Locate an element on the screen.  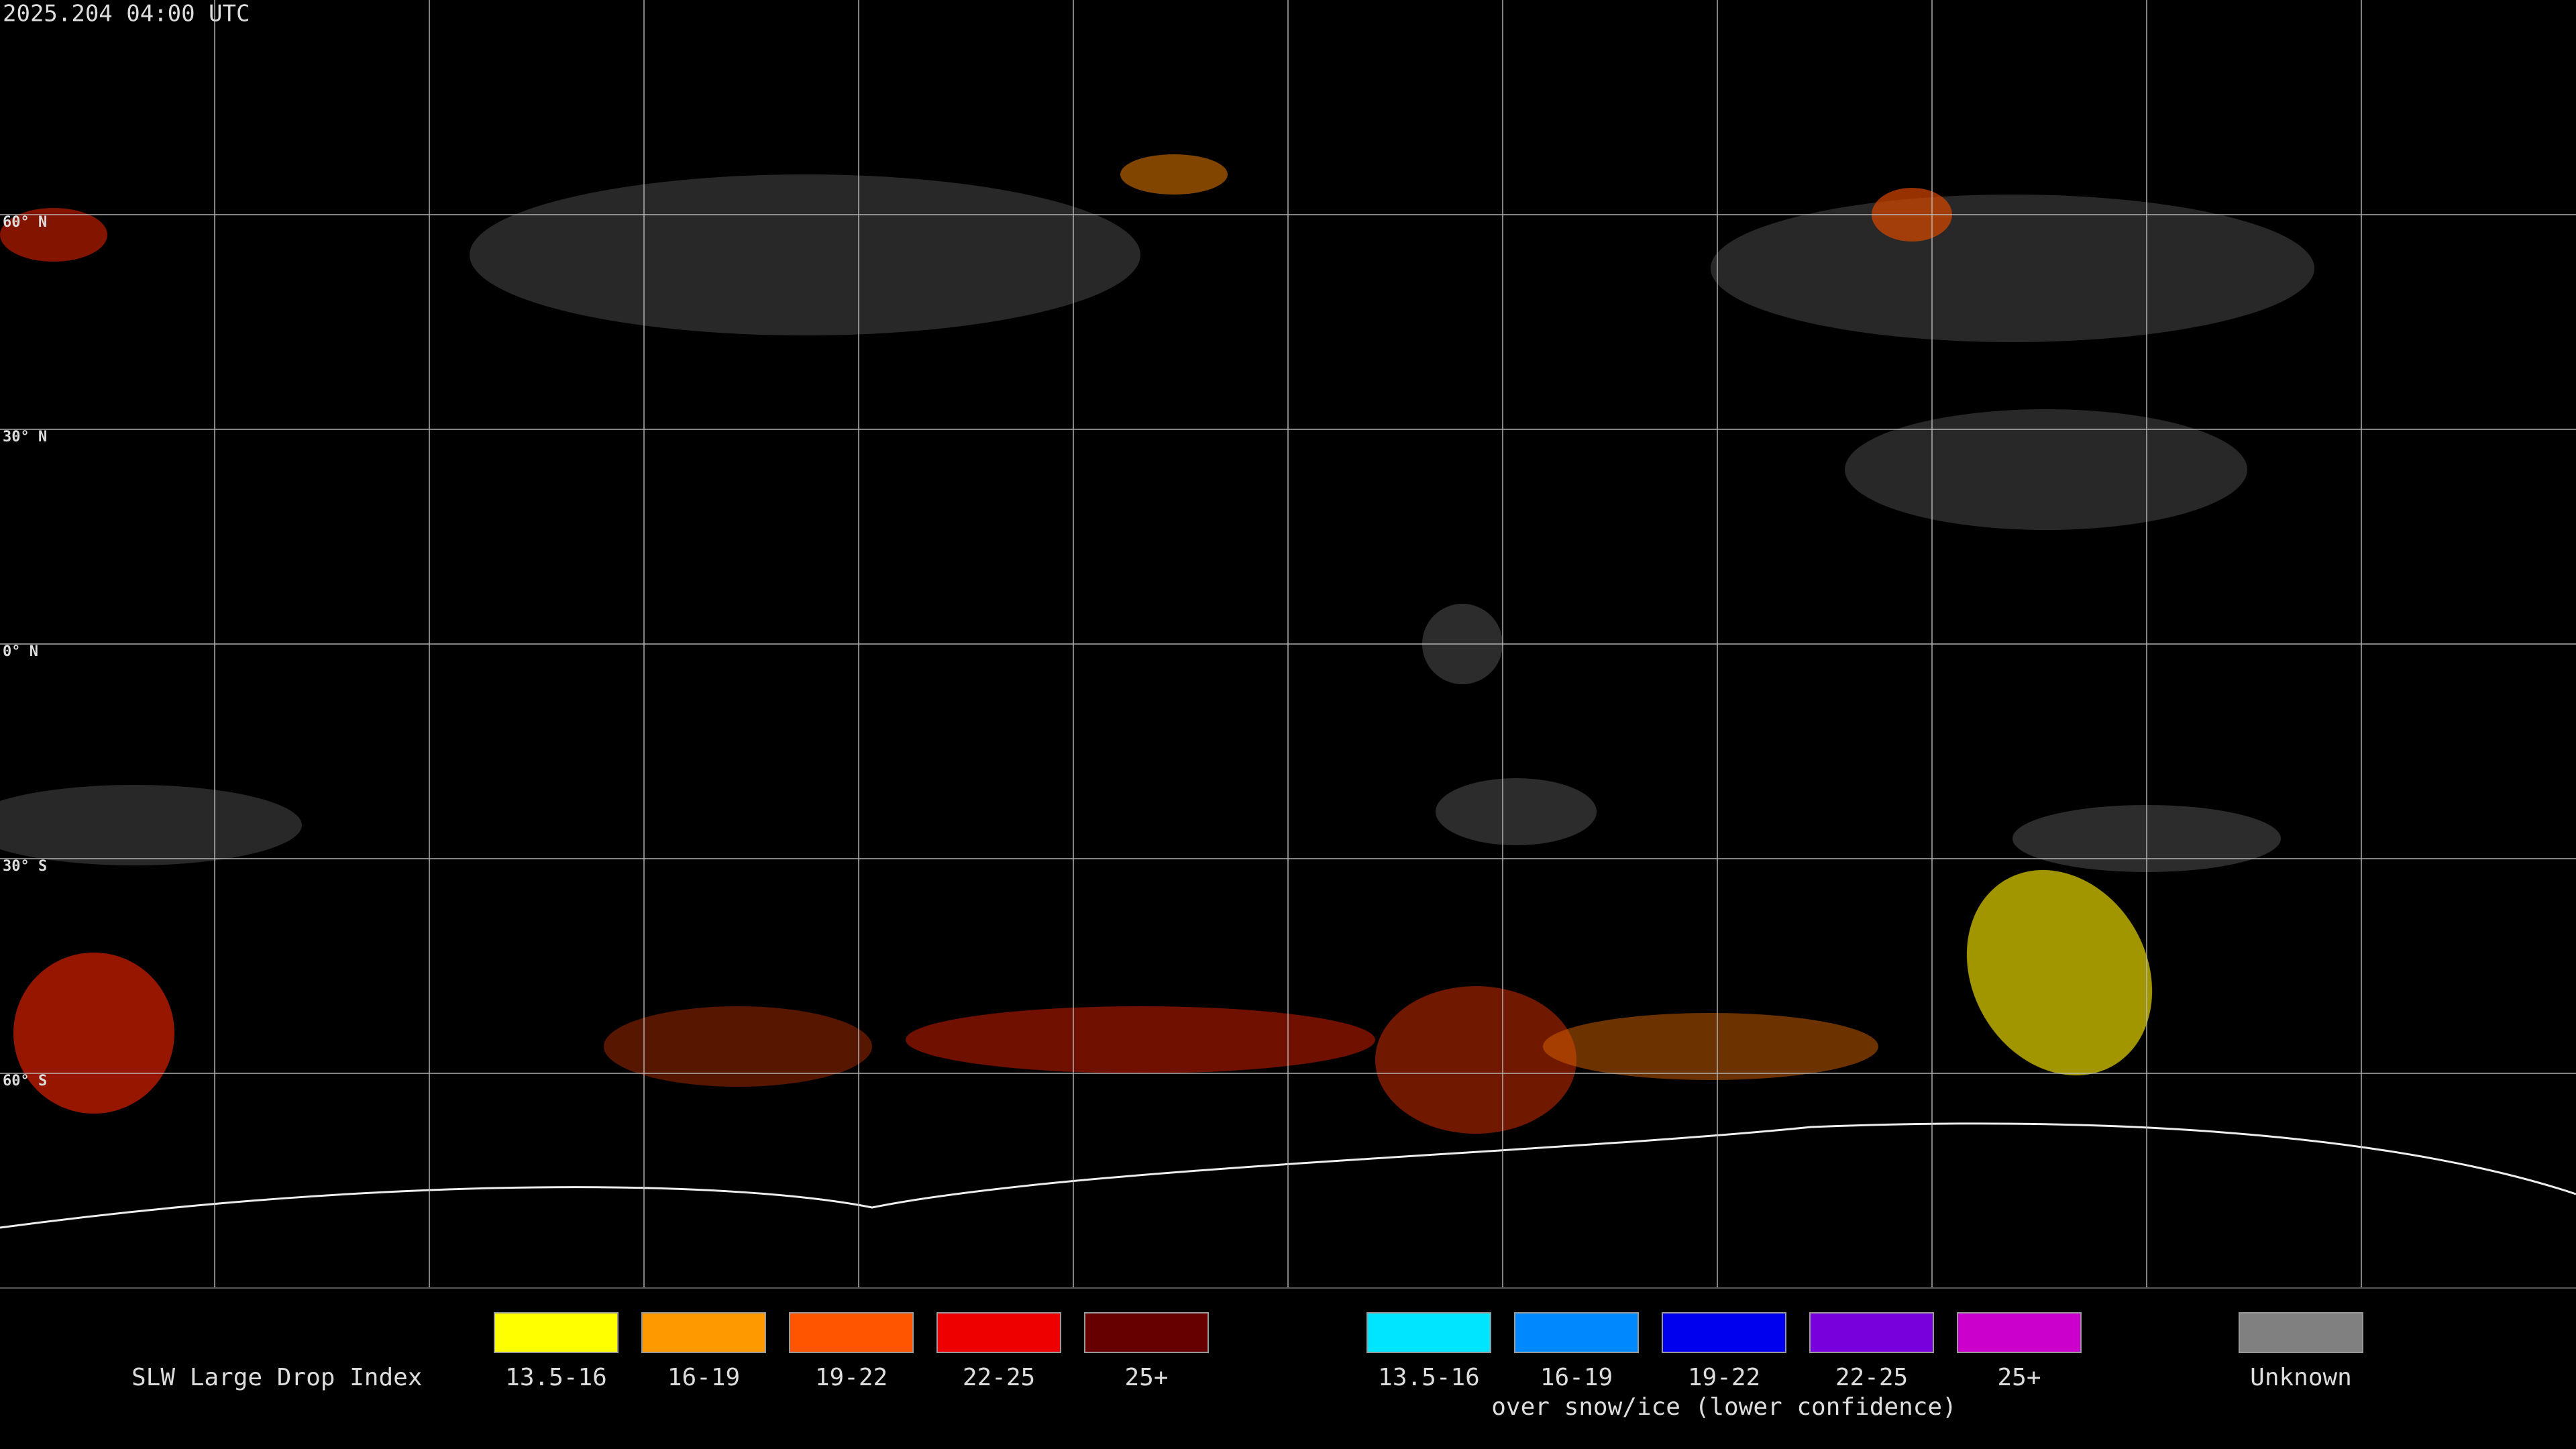
legend-caption: over snow/ice (lower confidence) is located at coordinates (1724, 1407).